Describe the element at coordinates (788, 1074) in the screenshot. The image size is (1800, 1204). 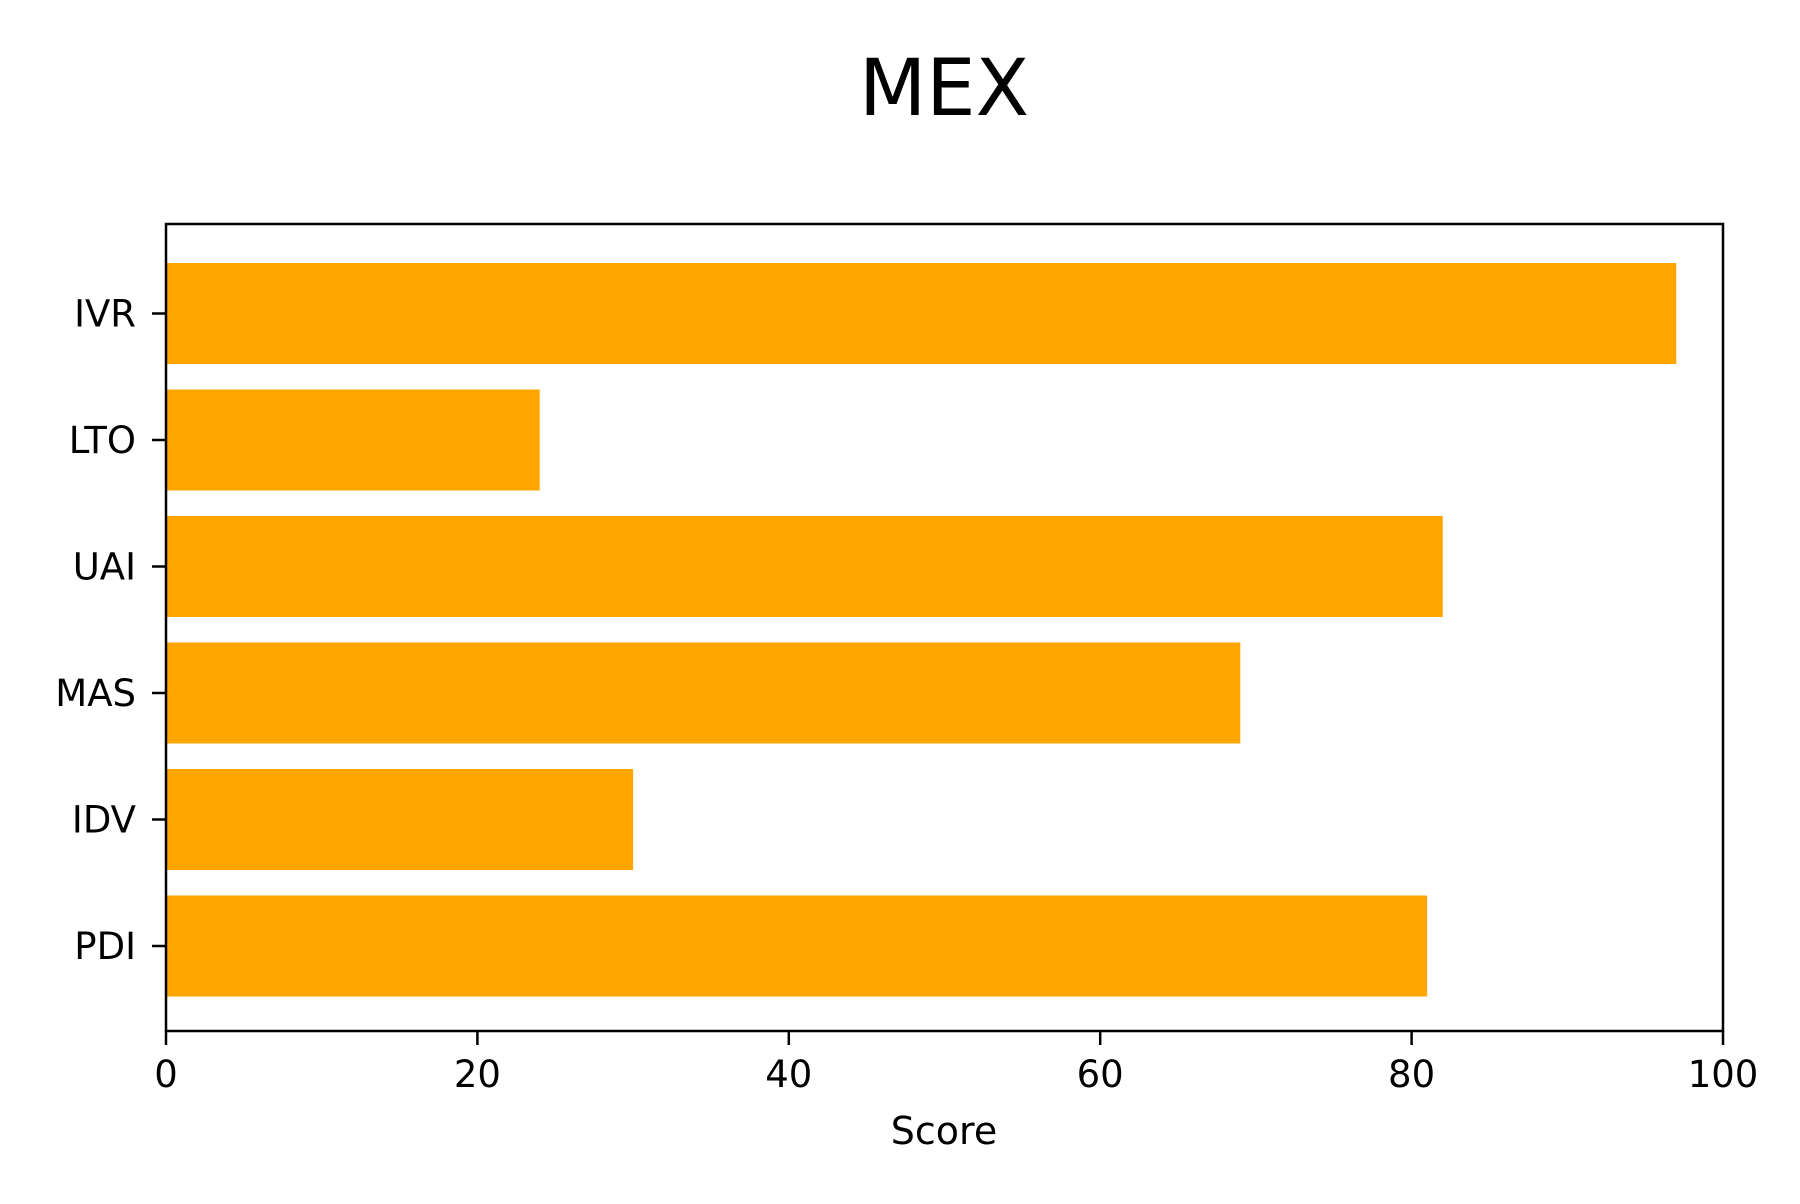
I see `x-tick-label-40: 40` at that location.